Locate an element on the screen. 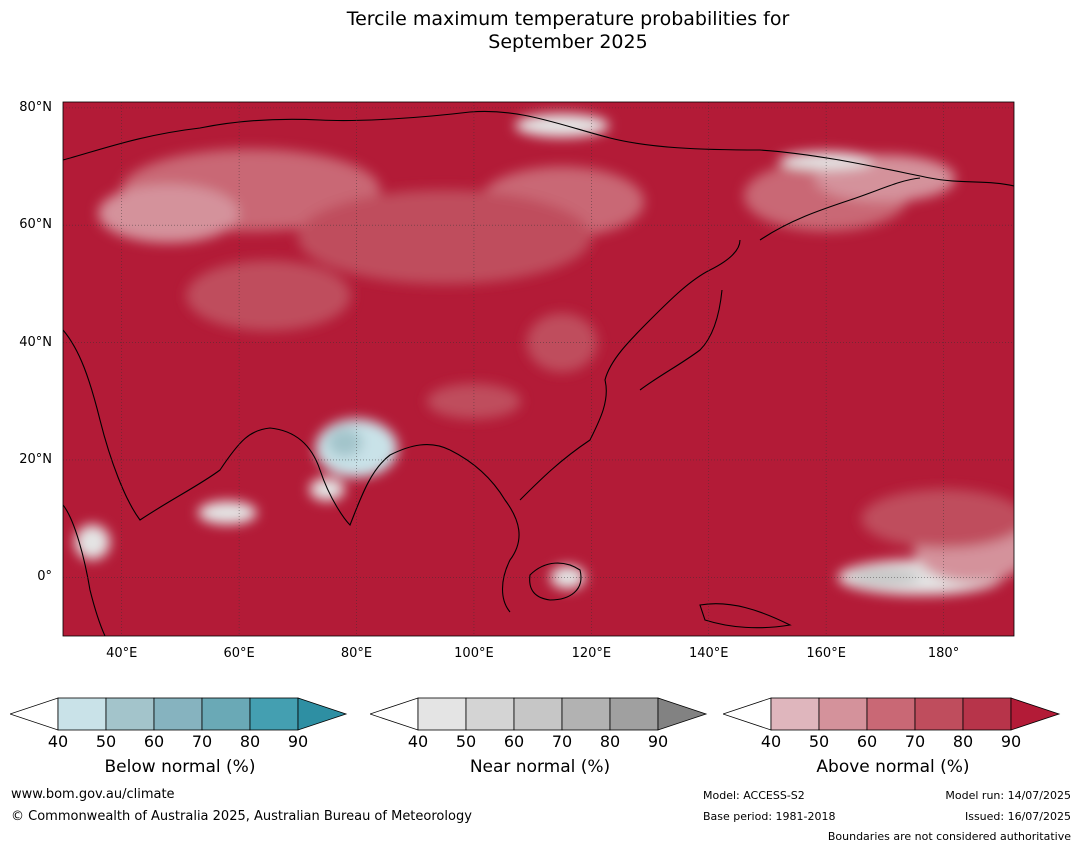 This screenshot has height=850, width=1081. coastline-southeast-asia is located at coordinates (484, 531).